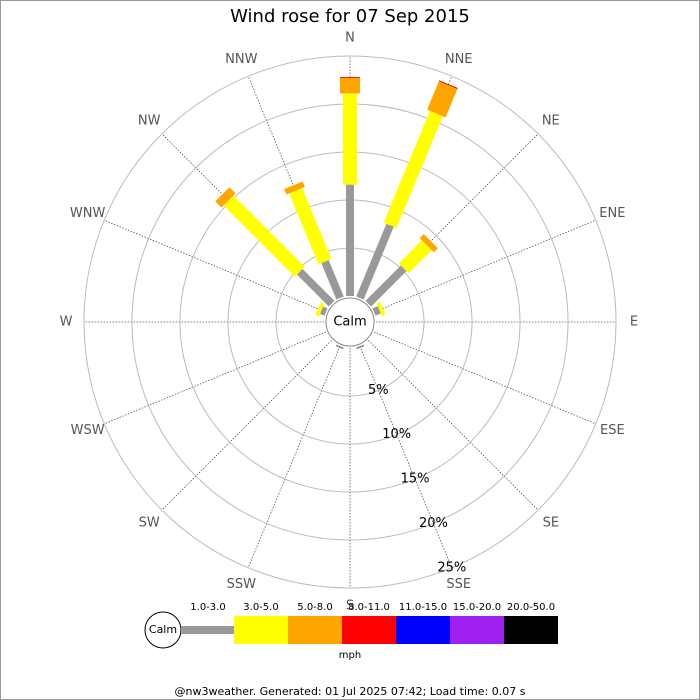  What do you see at coordinates (477, 607) in the screenshot?
I see `legend-label: 15.0-20.0` at bounding box center [477, 607].